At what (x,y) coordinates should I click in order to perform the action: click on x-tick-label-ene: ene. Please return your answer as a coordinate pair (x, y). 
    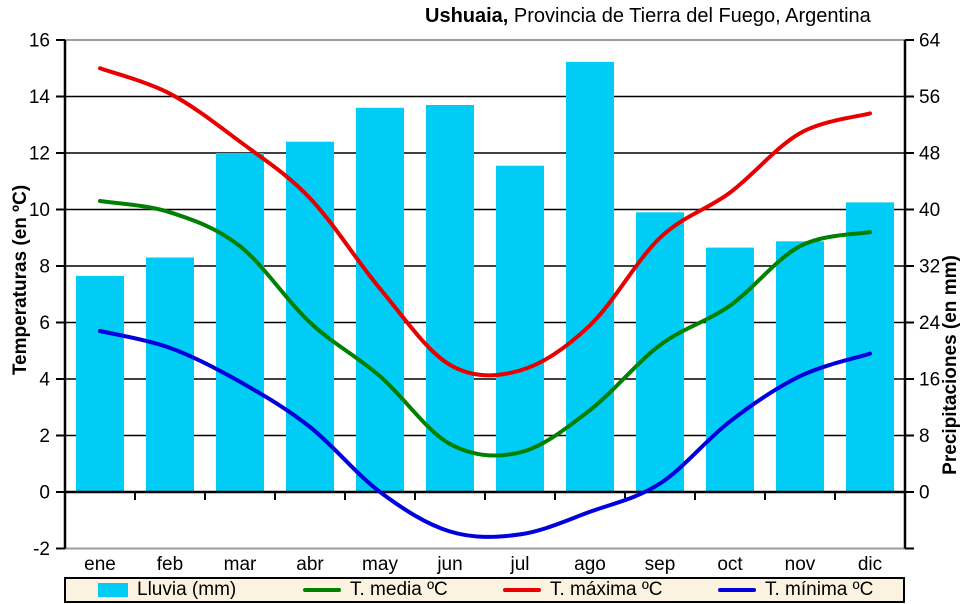
    Looking at the image, I should click on (100, 564).